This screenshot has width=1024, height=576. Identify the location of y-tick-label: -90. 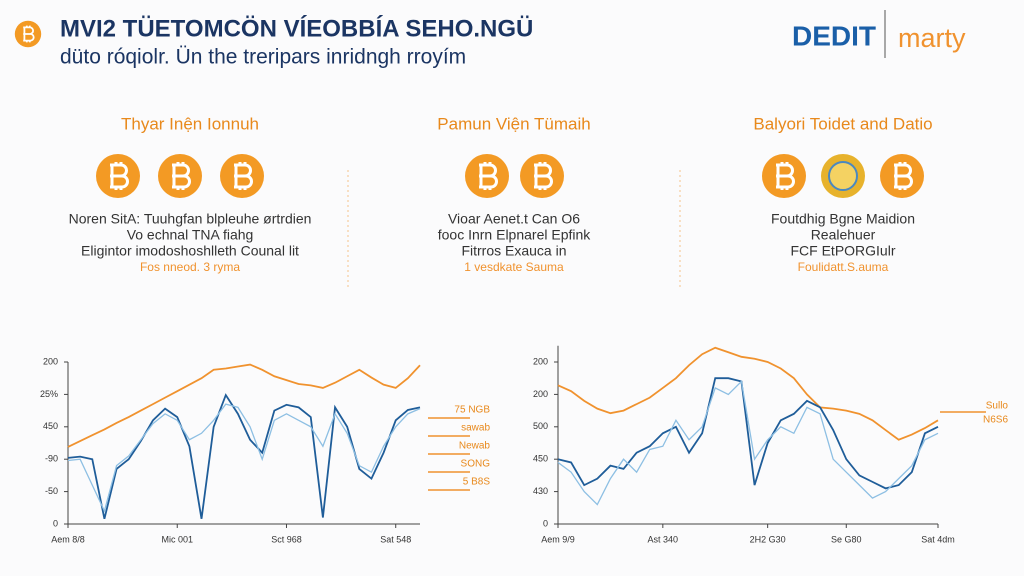
(51, 459).